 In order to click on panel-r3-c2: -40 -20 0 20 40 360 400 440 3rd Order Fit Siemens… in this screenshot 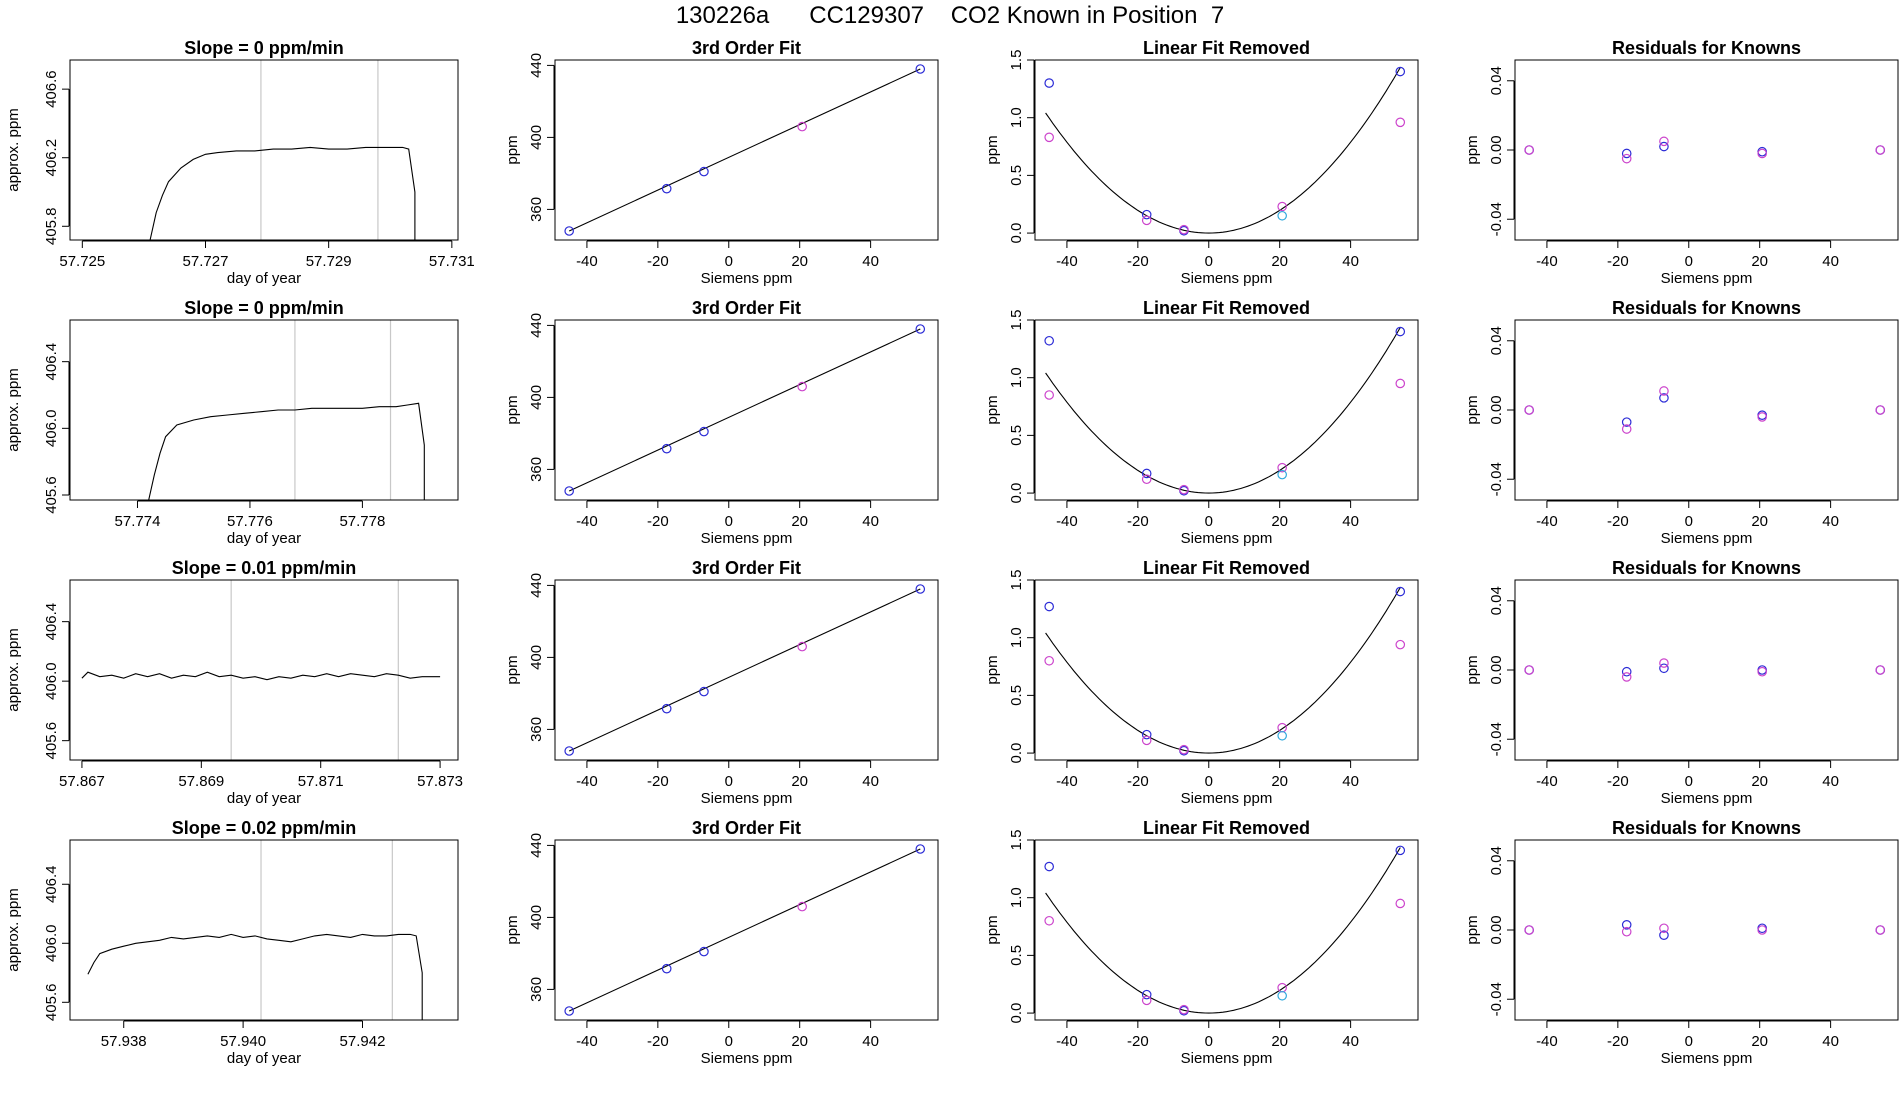, I will do `click(721, 682)`.